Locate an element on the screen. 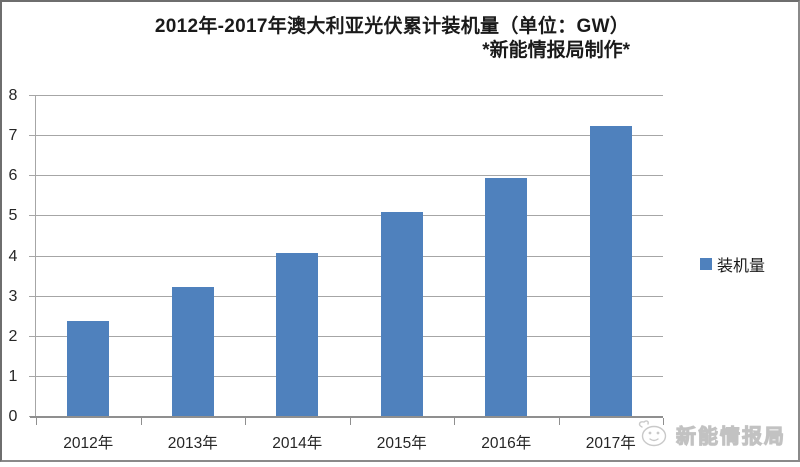 This screenshot has width=800, height=467. y-axis-label: 1 is located at coordinates (13, 376).